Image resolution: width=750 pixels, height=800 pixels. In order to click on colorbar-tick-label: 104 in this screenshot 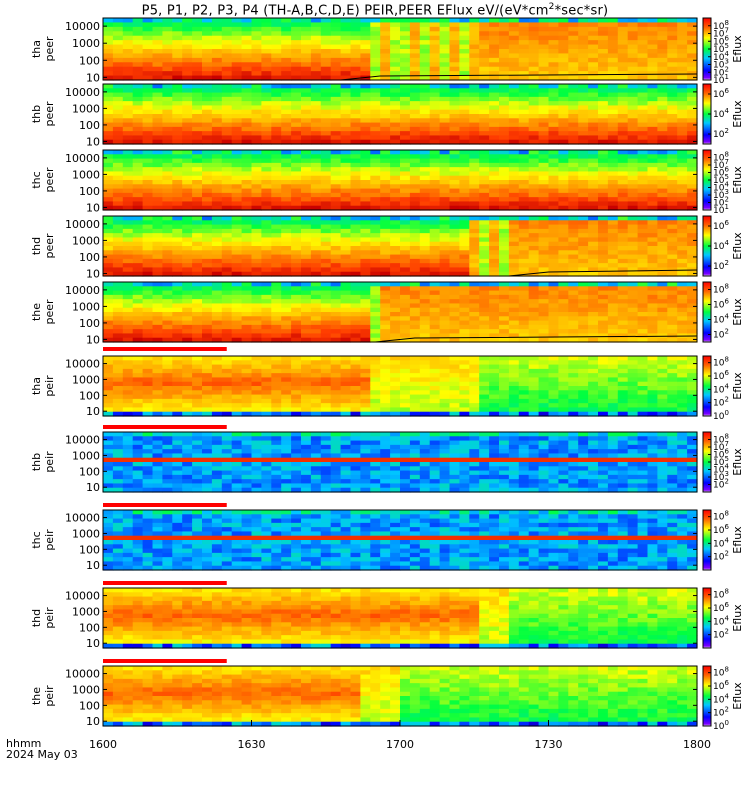, I will do `click(721, 319)`.